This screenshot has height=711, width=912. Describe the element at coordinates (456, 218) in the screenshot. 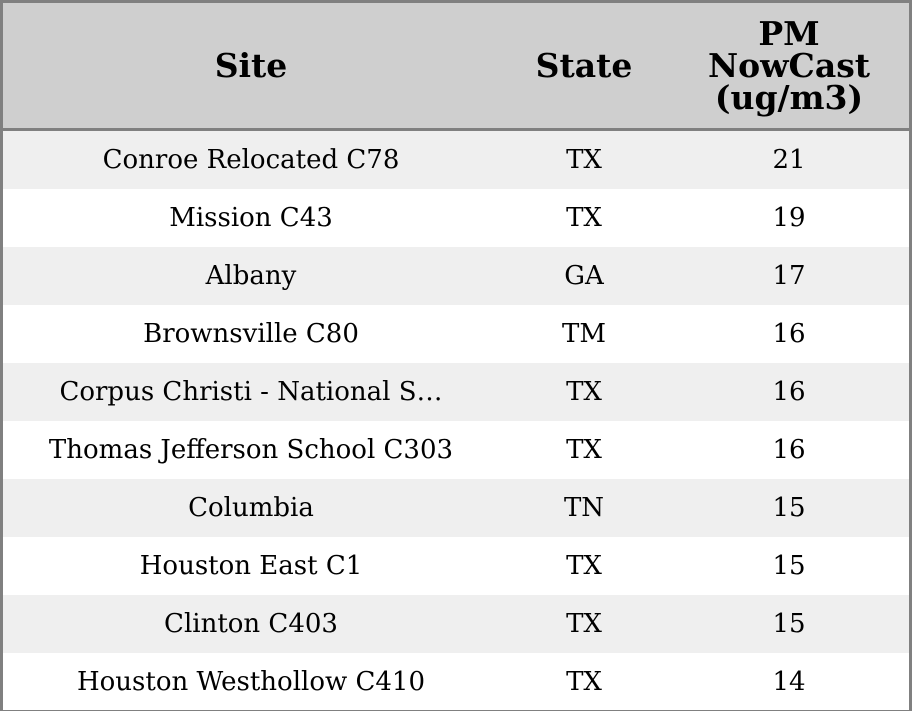

I see `table-row: Mission C43 TX 19` at that location.